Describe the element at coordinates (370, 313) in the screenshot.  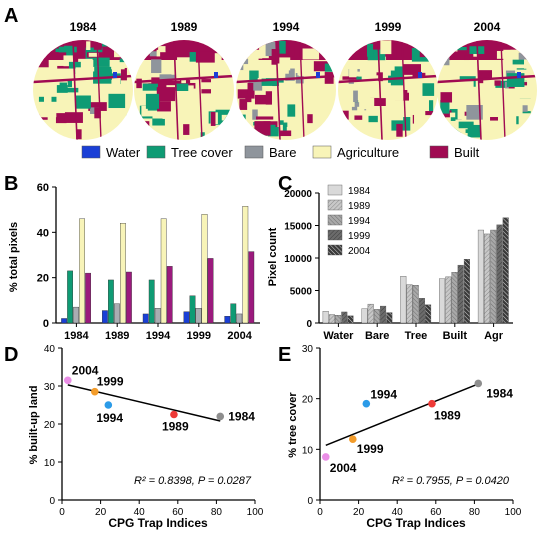
I see `bar-1989` at that location.